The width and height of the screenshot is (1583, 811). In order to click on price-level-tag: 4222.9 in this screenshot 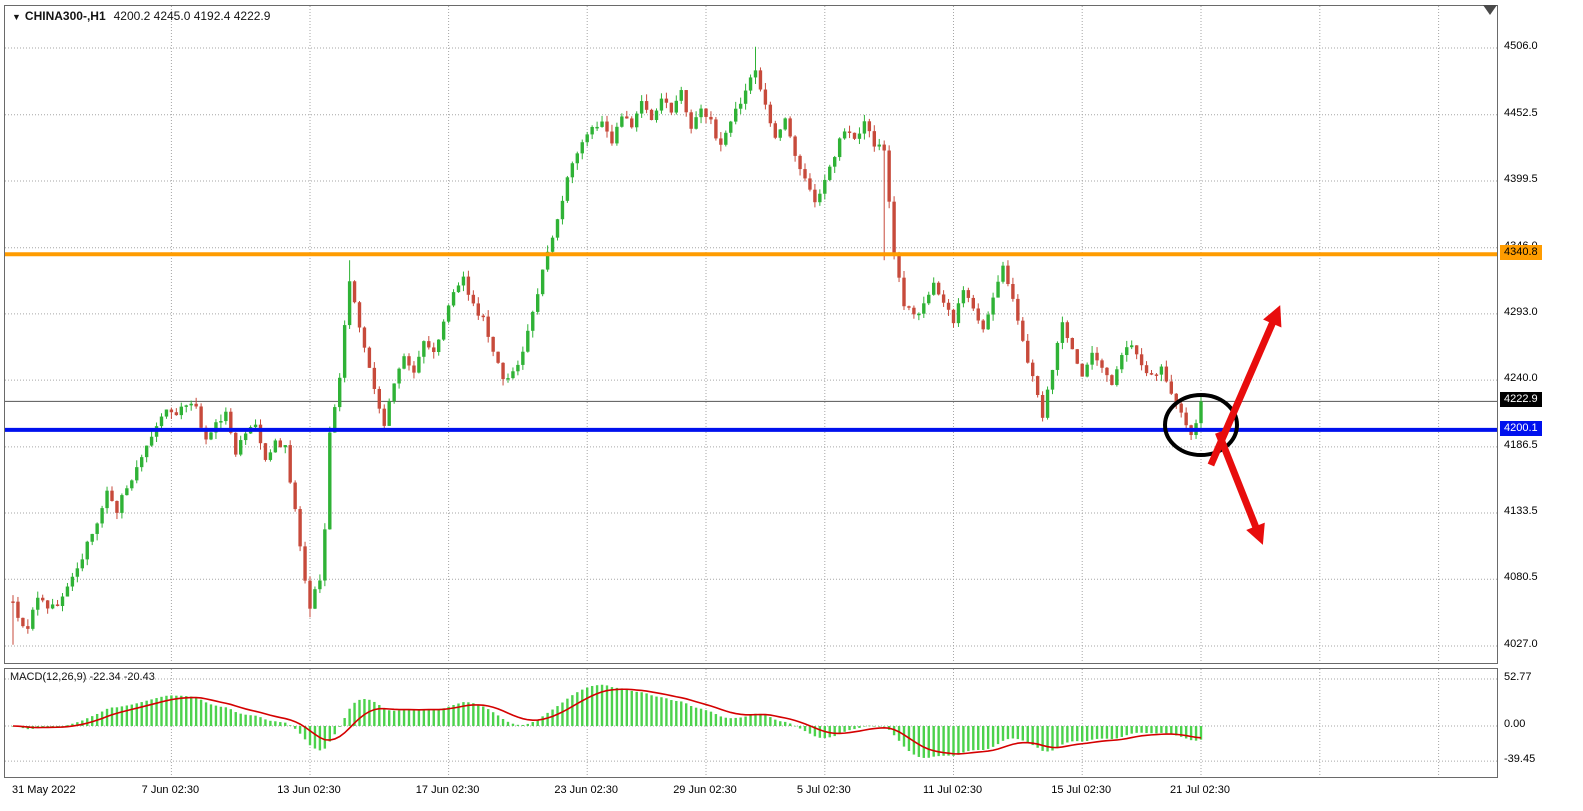, I will do `click(1521, 400)`.